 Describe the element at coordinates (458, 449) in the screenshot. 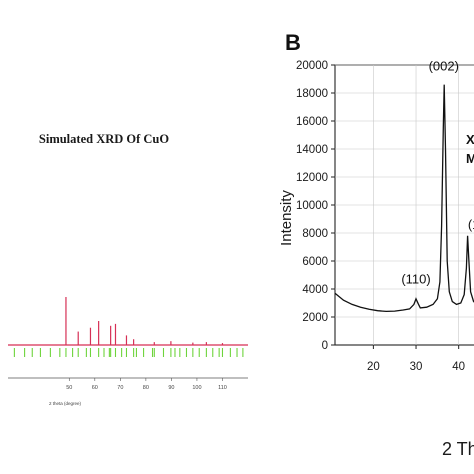

I see `x-axis-label: 2 The` at that location.